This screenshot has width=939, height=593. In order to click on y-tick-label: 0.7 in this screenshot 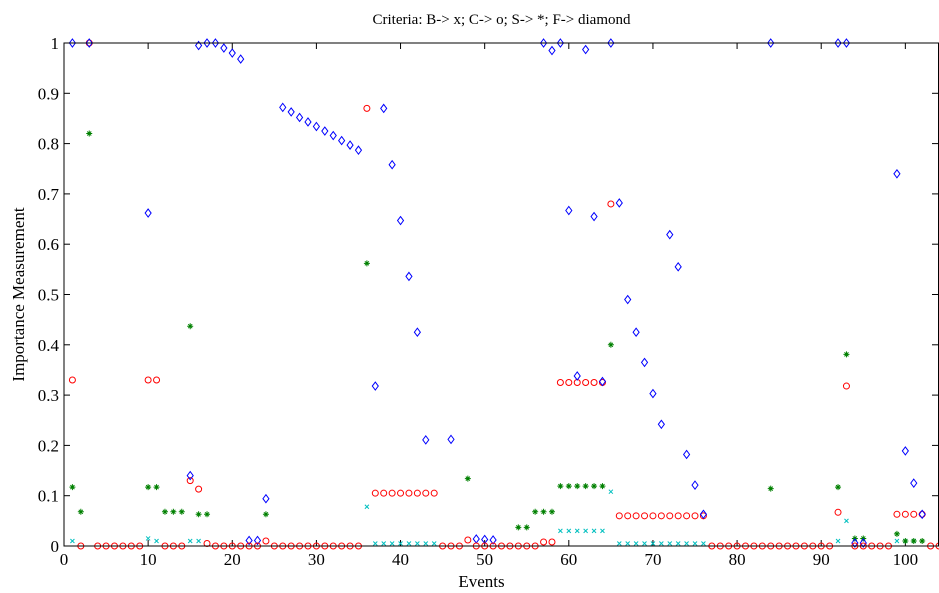, I will do `click(49, 194)`.